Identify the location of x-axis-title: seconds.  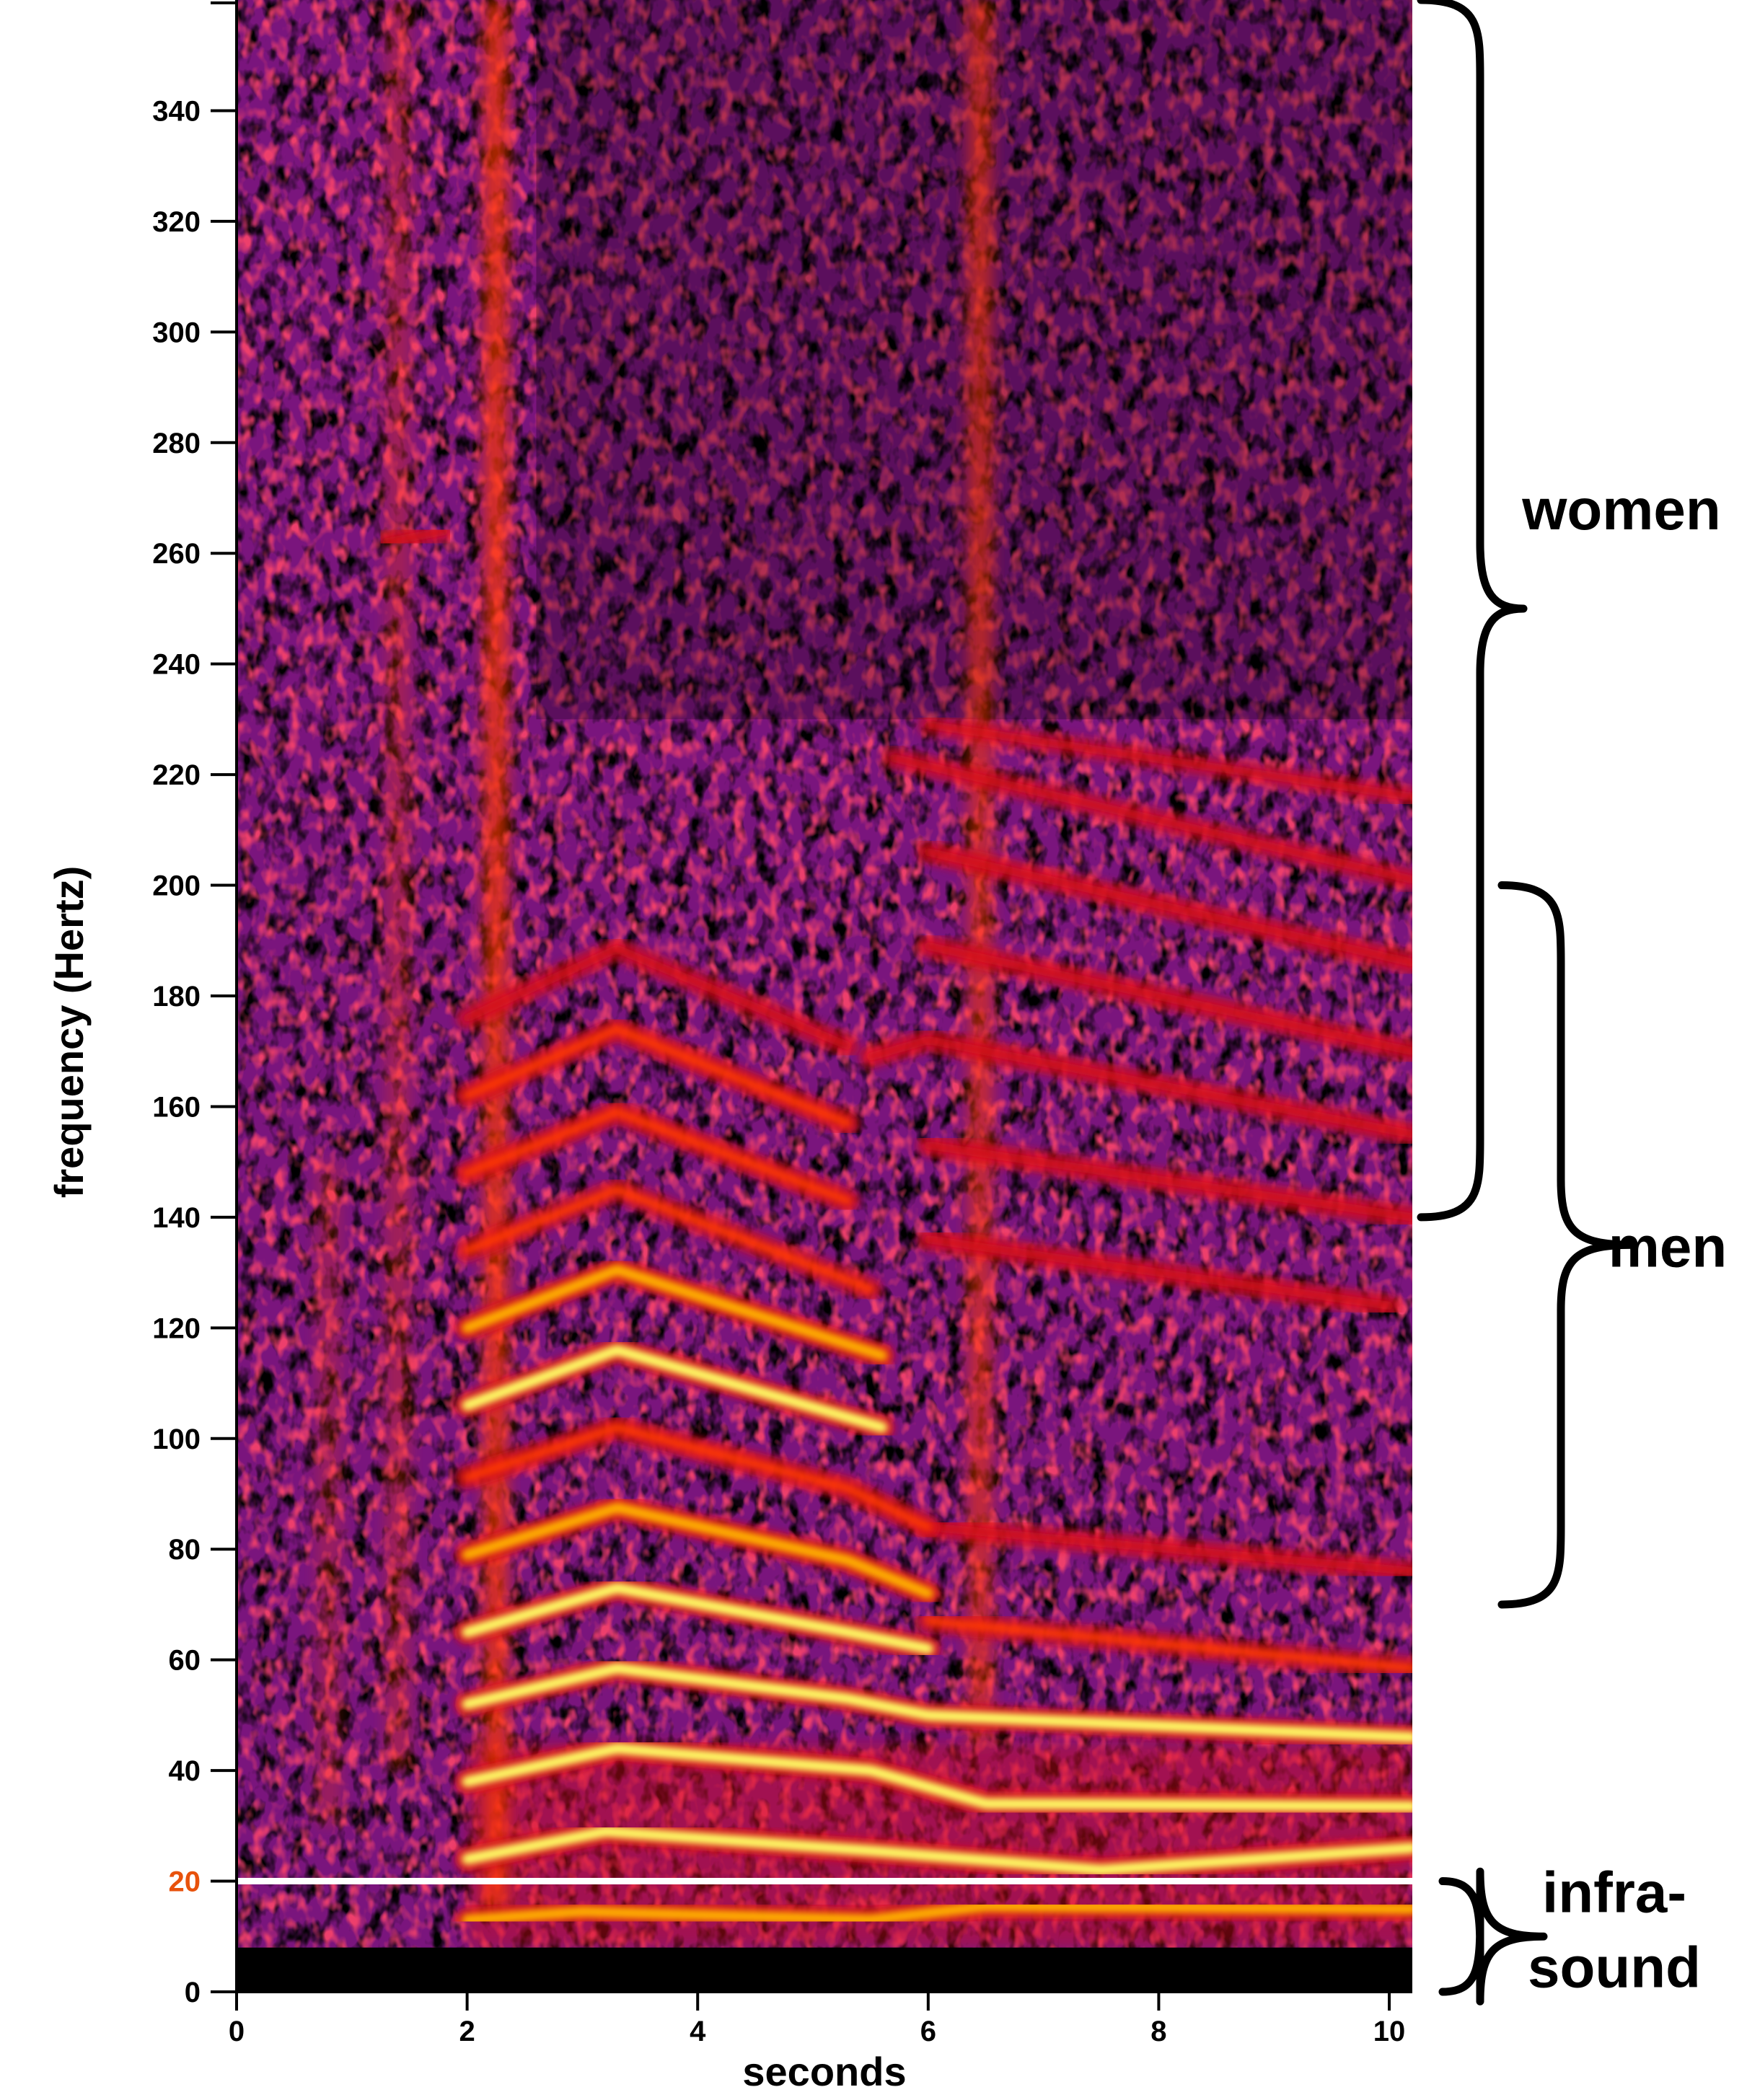
(824, 2071).